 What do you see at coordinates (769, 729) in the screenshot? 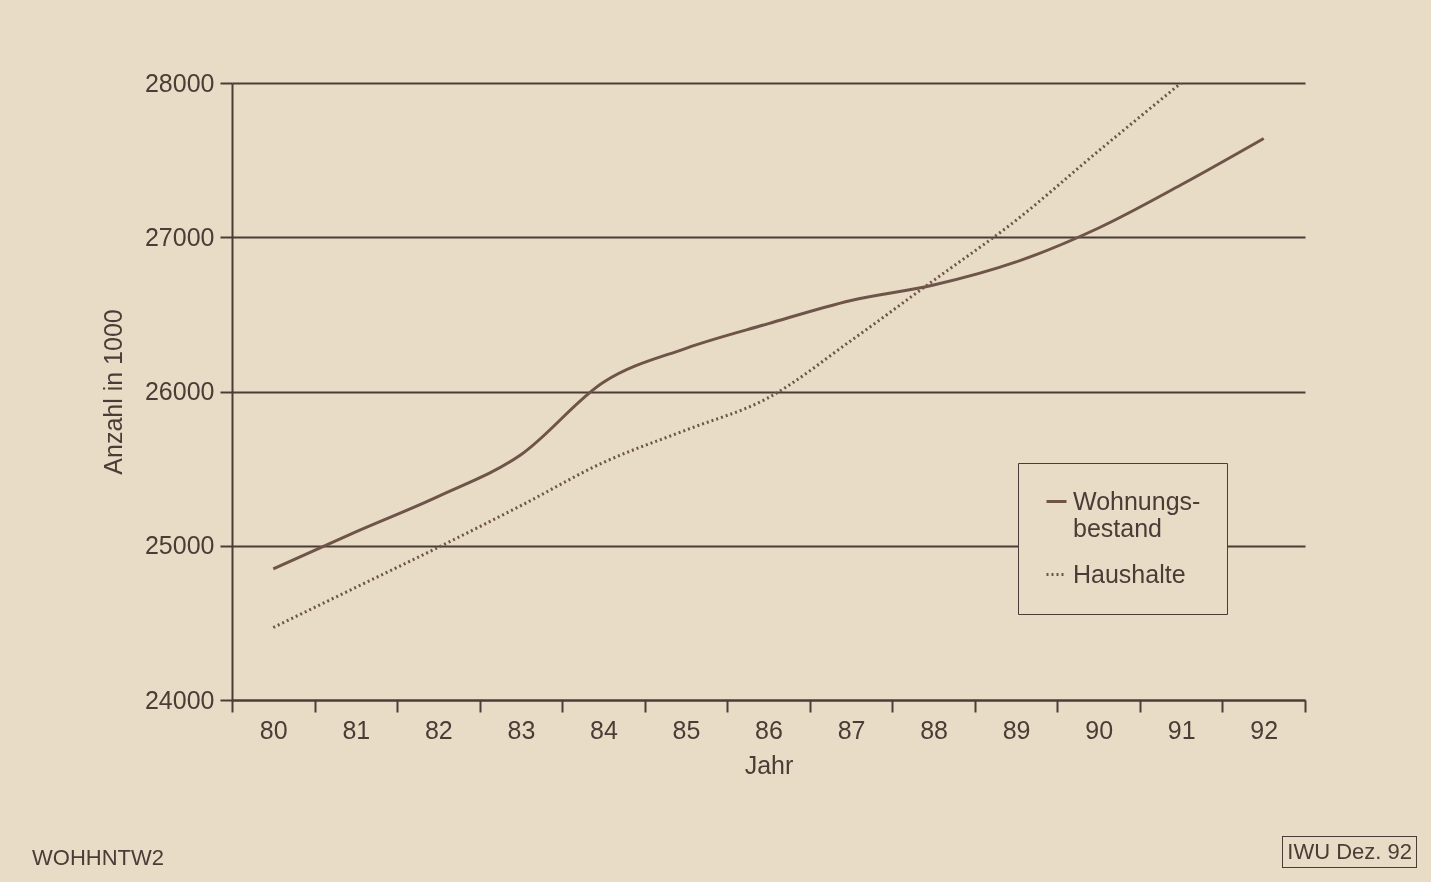
I see `x-tick-label: 86` at bounding box center [769, 729].